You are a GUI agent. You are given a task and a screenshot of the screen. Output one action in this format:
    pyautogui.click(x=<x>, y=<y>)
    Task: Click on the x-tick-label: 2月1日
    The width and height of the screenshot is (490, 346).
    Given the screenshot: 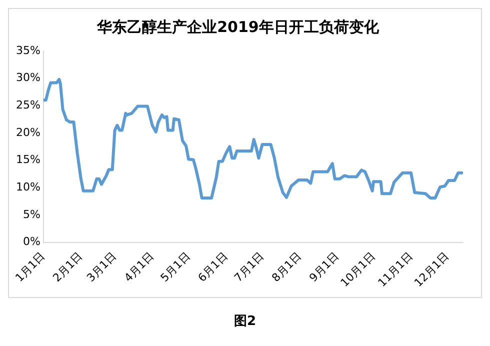 What is the action you would take?
    pyautogui.click(x=68, y=267)
    